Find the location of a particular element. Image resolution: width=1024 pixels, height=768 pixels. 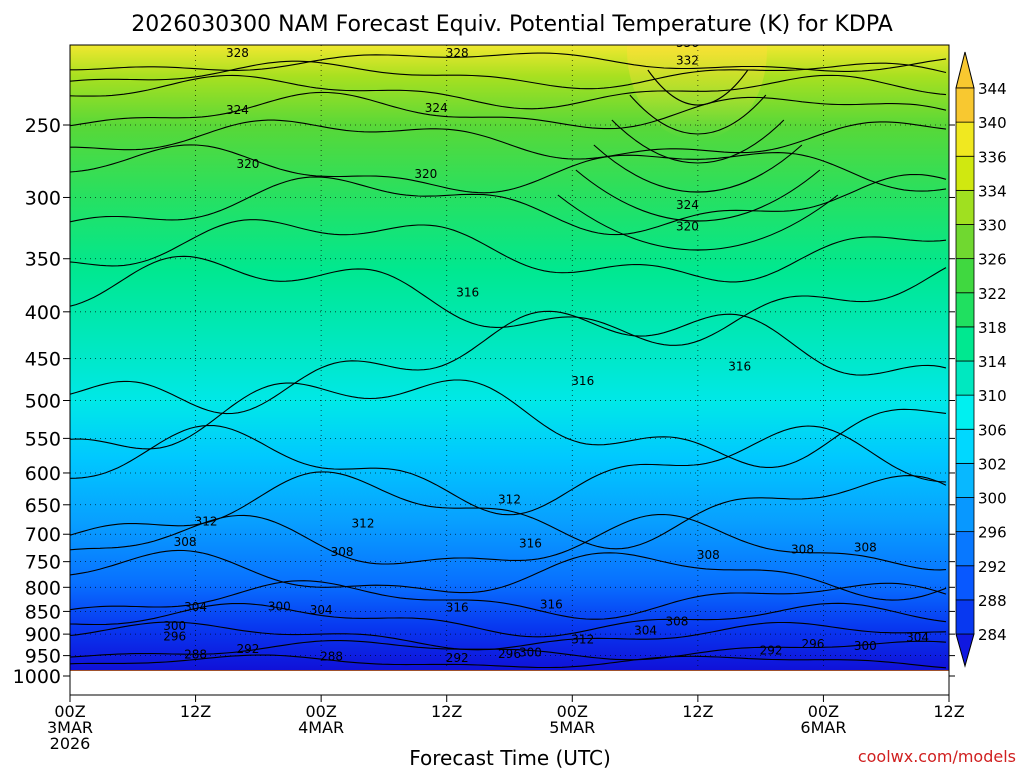

y-tick-label: 700 is located at coordinates (43, 535).